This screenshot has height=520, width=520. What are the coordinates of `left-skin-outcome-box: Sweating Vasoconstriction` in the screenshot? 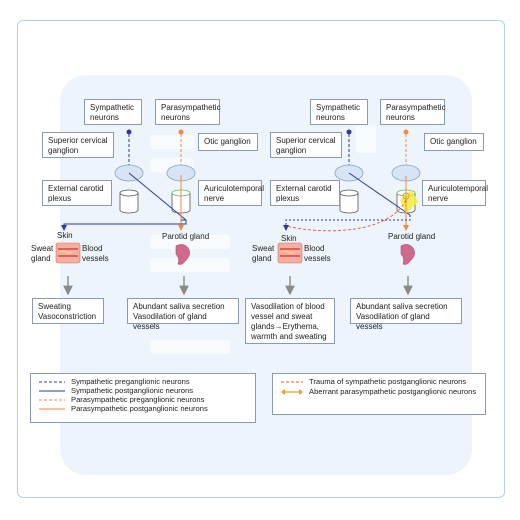 It's located at (68, 311).